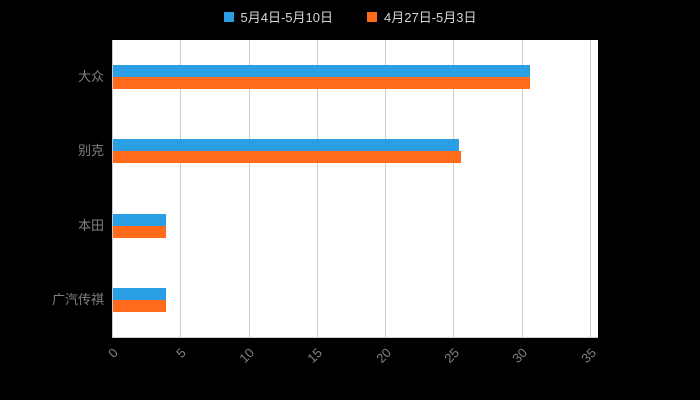  I want to click on bar-series1-cat3, so click(140, 219).